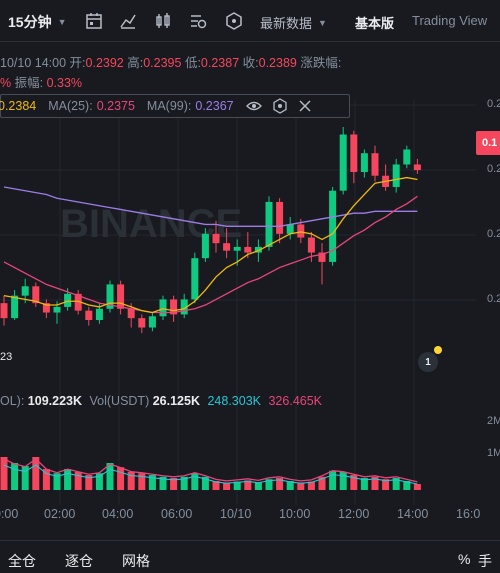 The height and width of the screenshot is (573, 500). I want to click on time-label: 12:00, so click(354, 514).